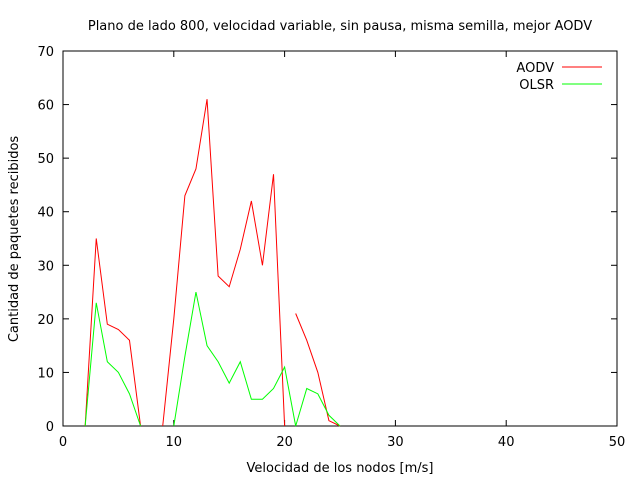 This screenshot has height=480, width=640. I want to click on x-tick-label: 0, so click(63, 442).